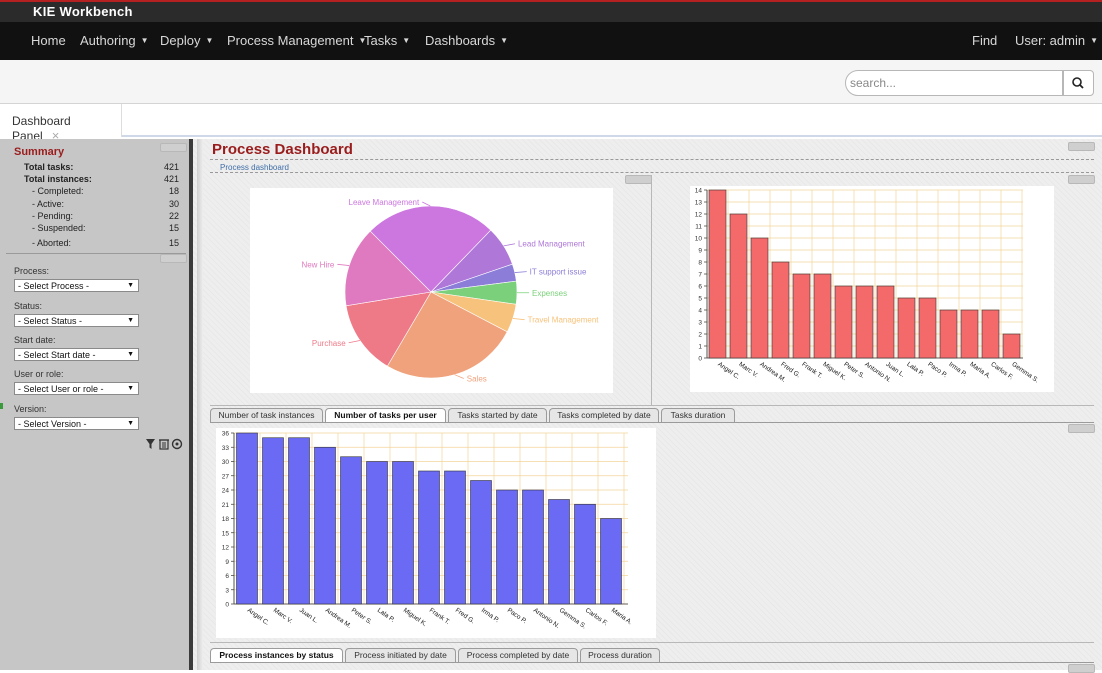 This screenshot has width=1102, height=673. I want to click on nav-dashboards: Dashboards▼, so click(466, 40).